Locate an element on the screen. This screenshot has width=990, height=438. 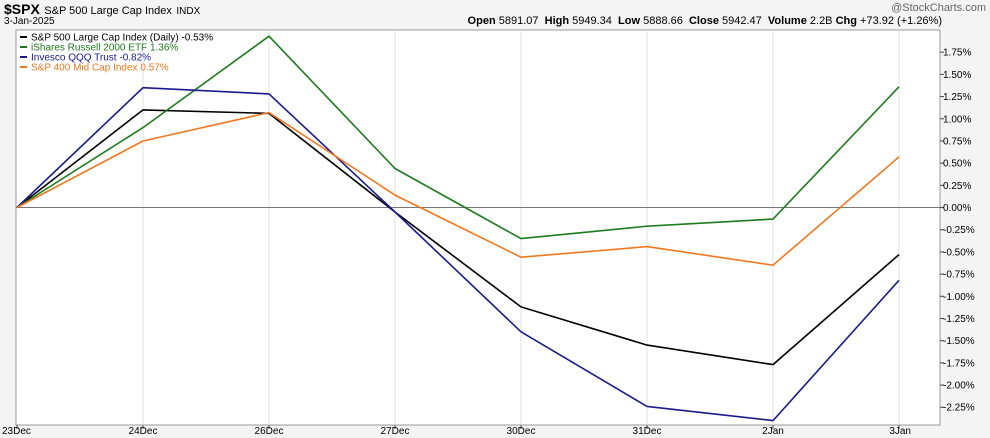
y-tick-label: 1.00% is located at coordinates (957, 119).